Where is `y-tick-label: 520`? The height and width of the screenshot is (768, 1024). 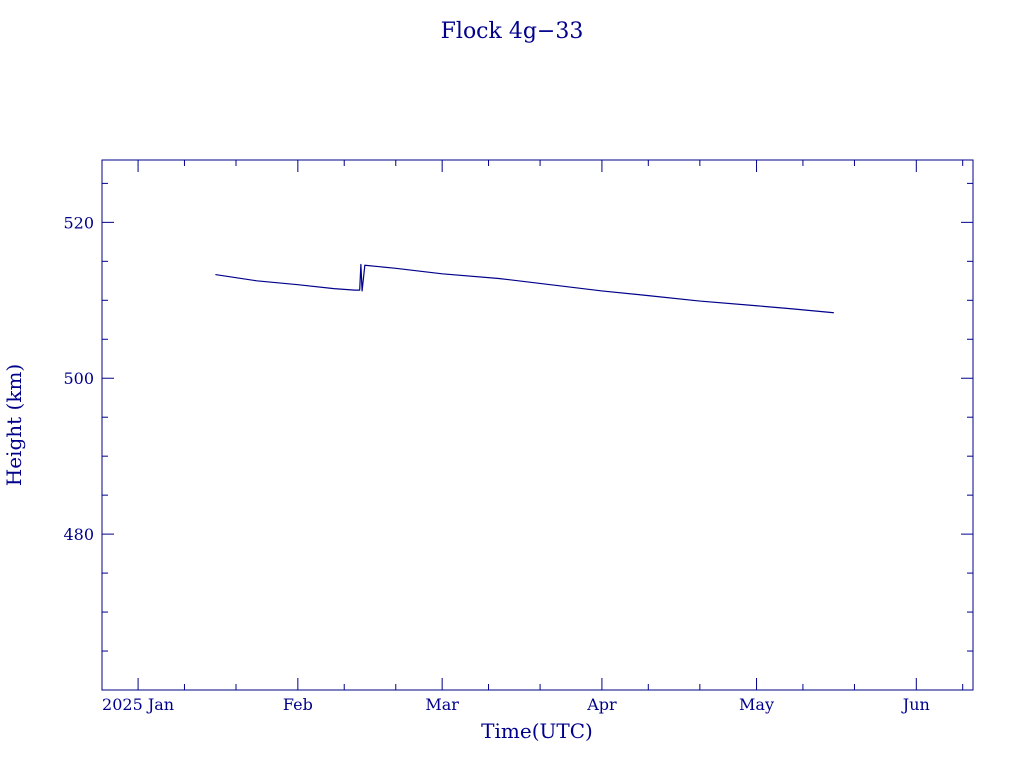
y-tick-label: 520 is located at coordinates (78, 222).